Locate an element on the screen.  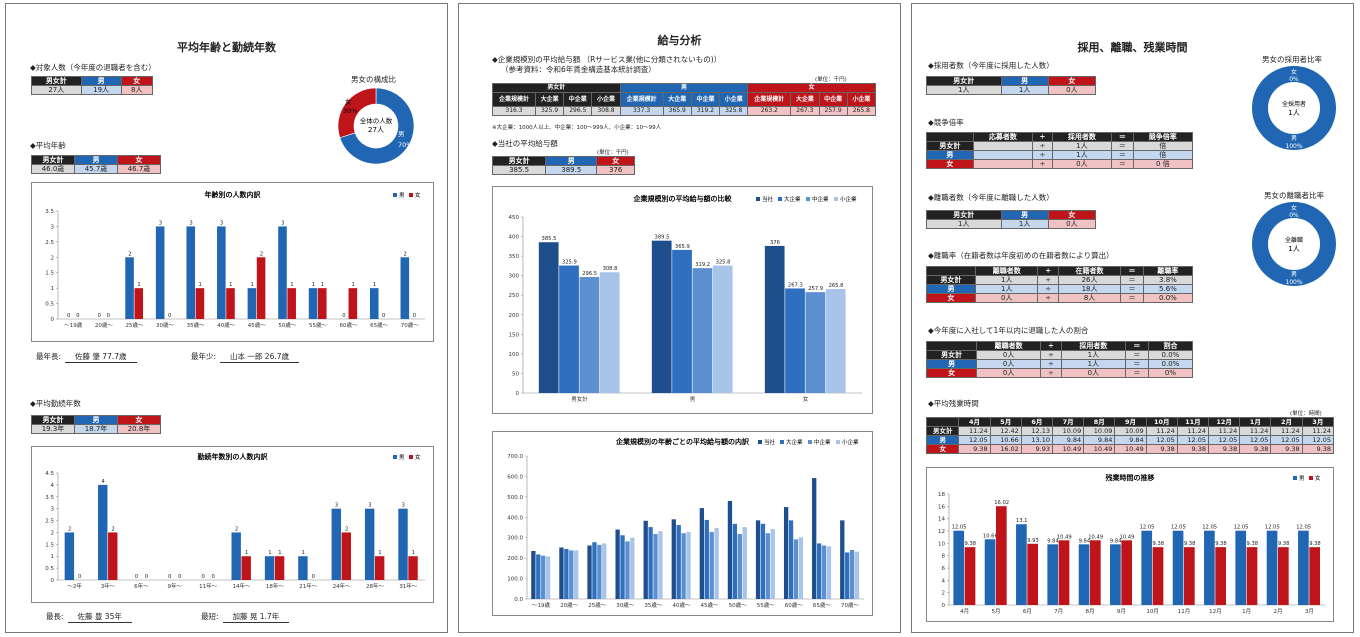
y-tick-label: 0.5 is located at coordinates (49, 305).